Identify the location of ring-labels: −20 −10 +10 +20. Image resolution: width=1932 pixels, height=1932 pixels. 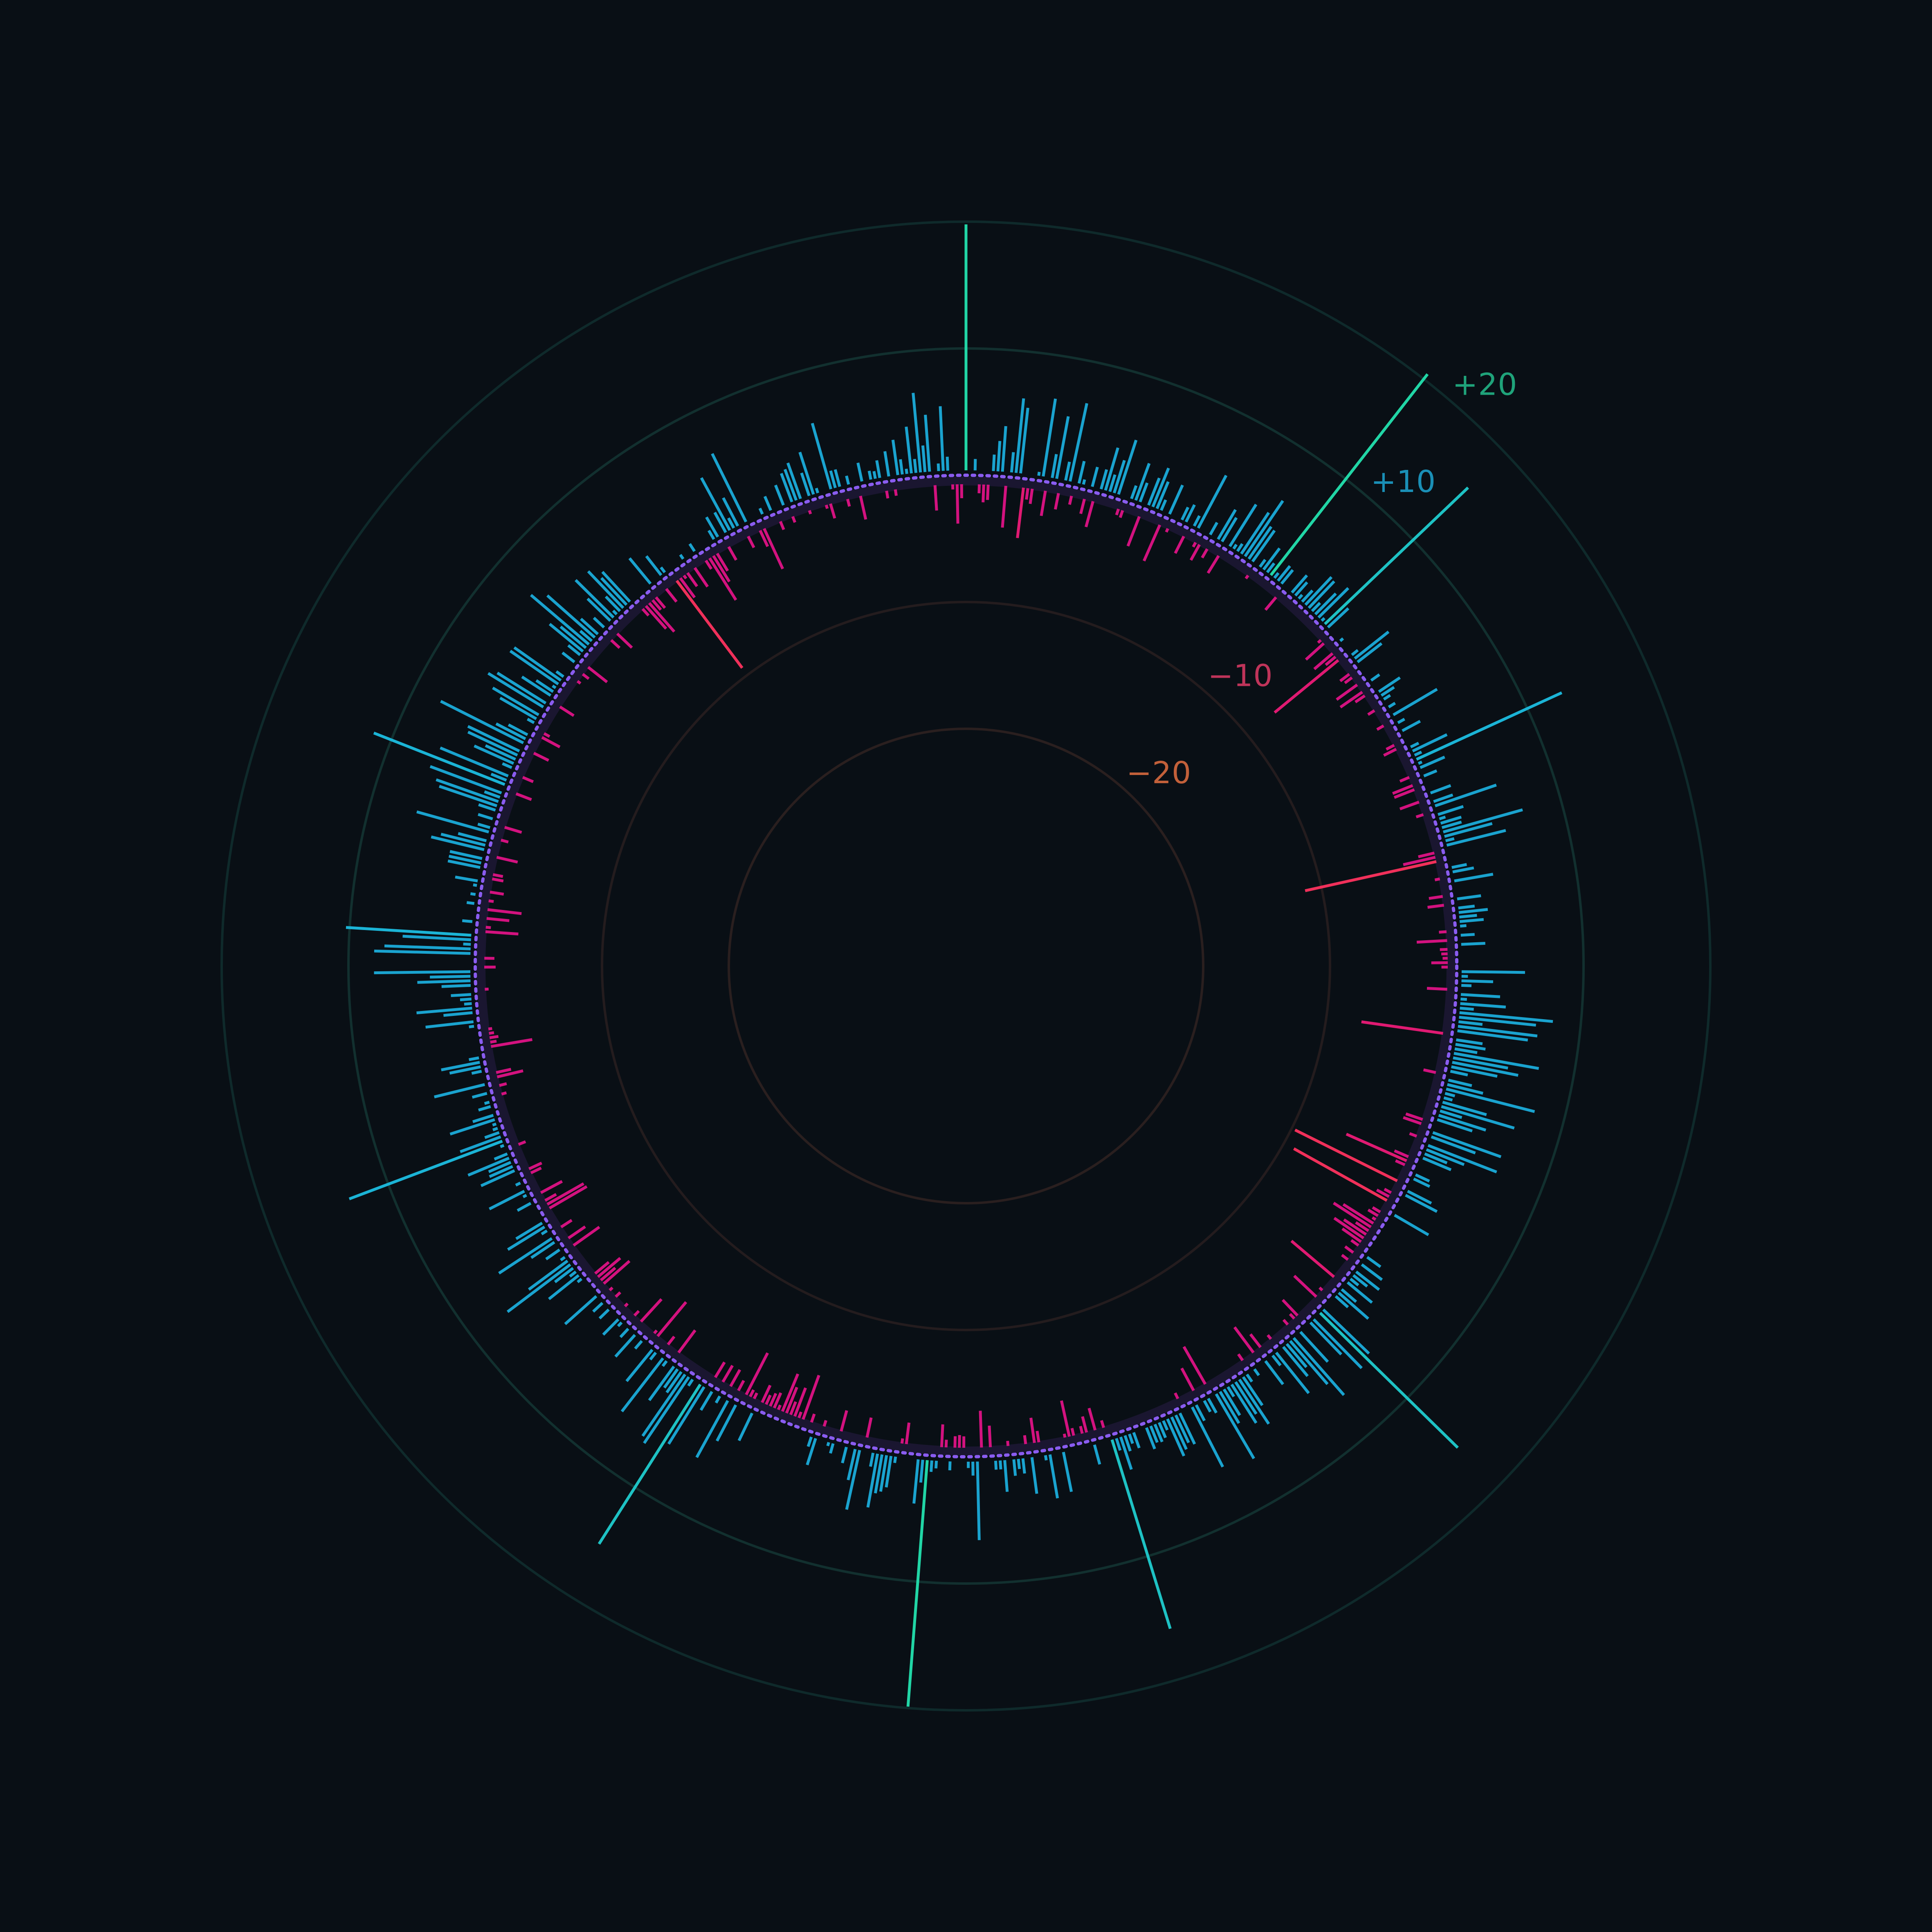
(1321, 579).